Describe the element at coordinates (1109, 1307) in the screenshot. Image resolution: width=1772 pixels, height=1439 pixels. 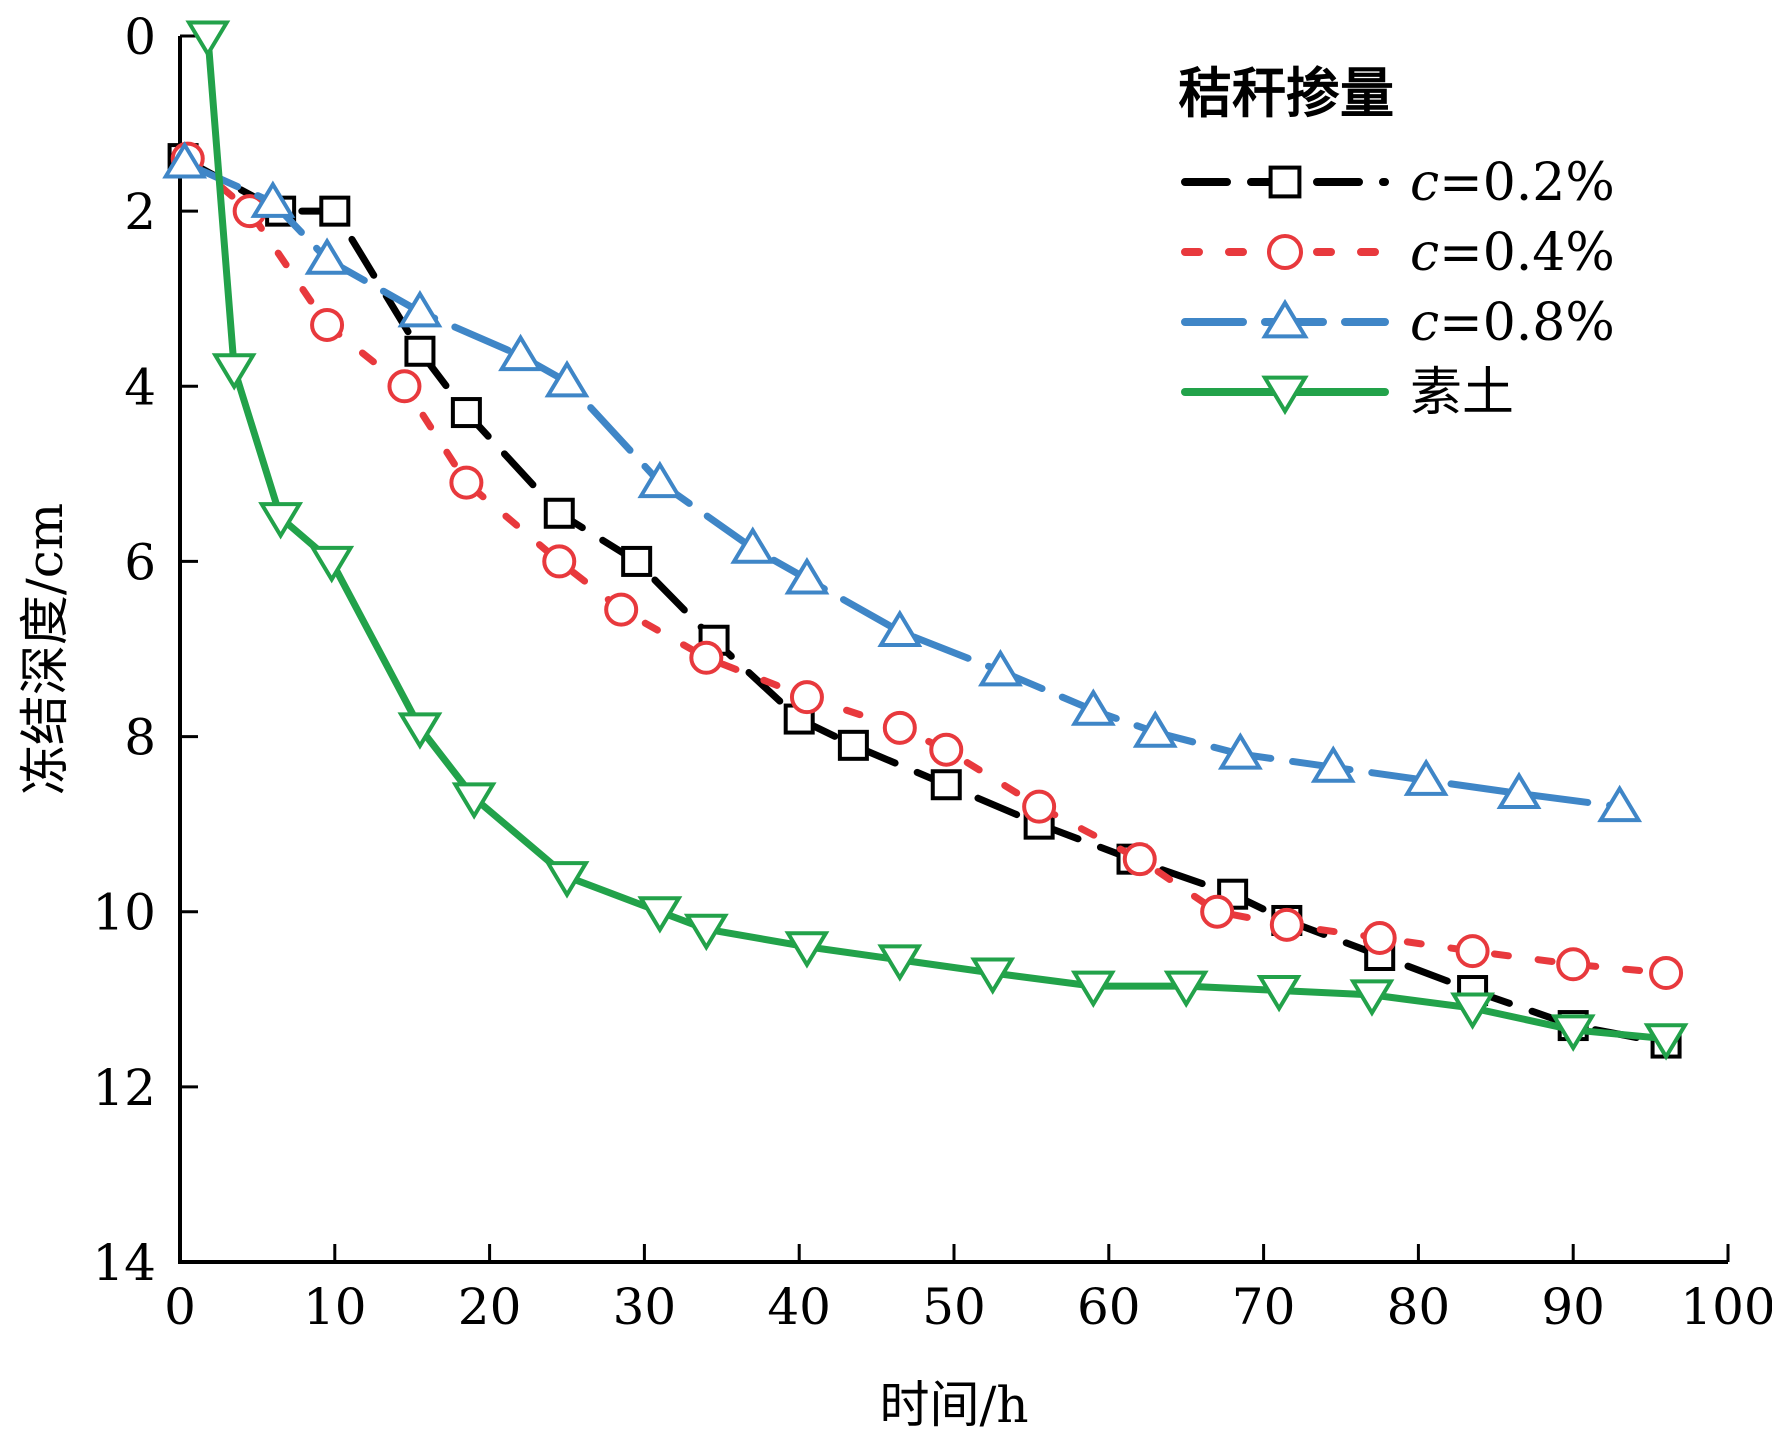
I see `x-tick-label: 60` at that location.